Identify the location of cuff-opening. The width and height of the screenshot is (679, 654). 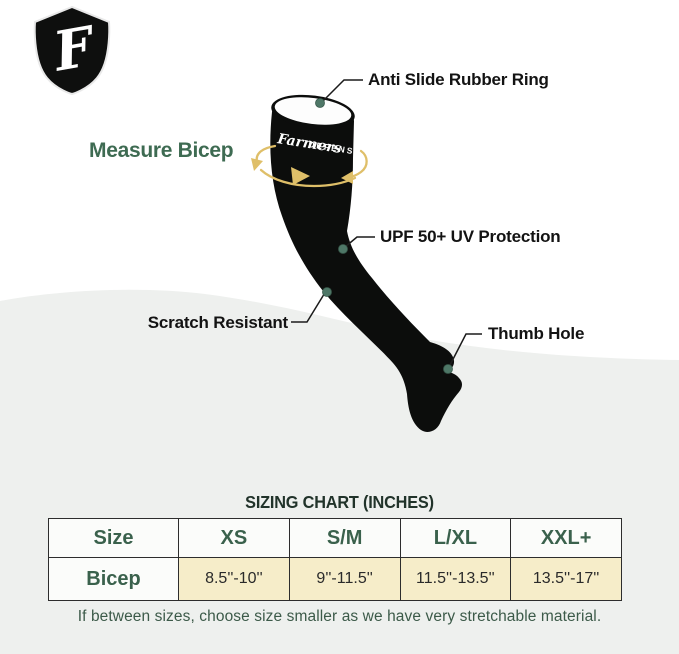
(313, 111).